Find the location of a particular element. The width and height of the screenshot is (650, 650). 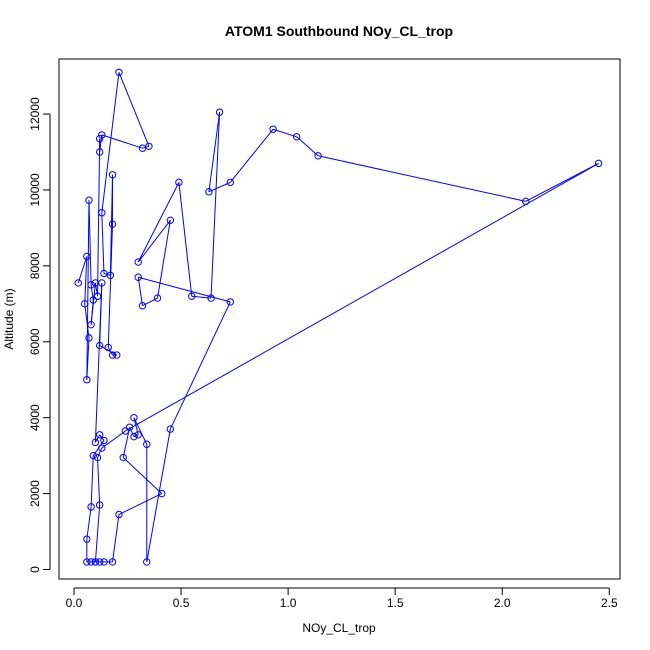

y-axis-label: Altitude (m) is located at coordinates (9, 318).